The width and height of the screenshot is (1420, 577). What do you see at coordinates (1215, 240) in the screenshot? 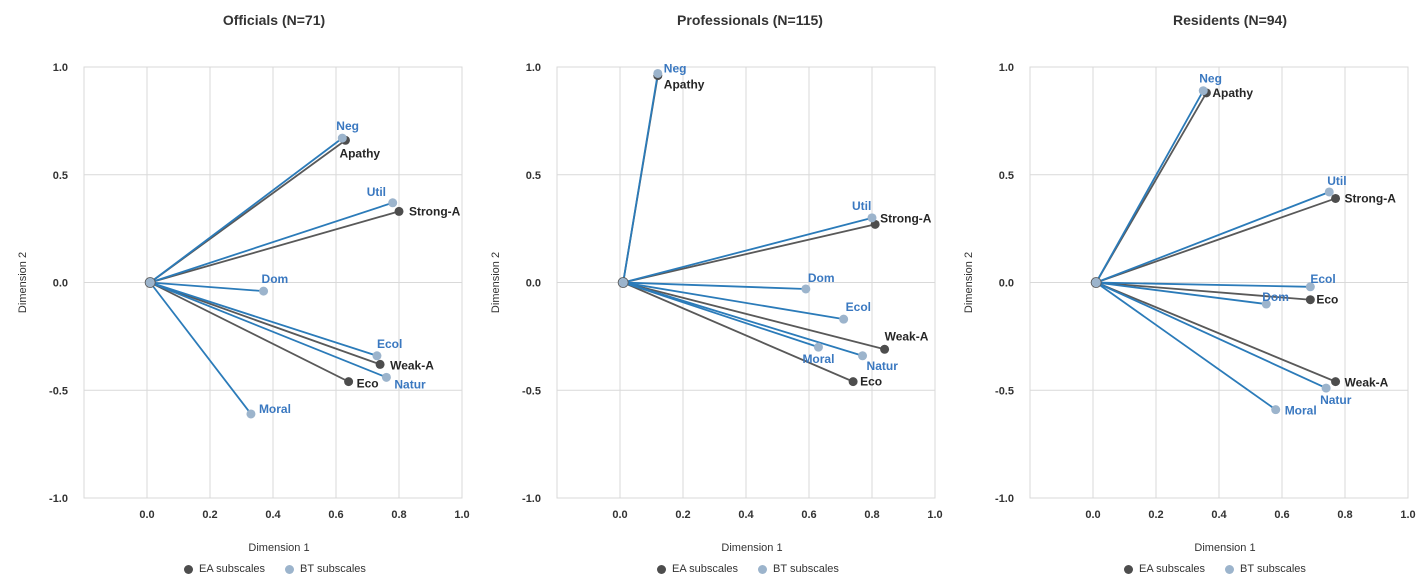
I see `vector-line-strong-a` at bounding box center [1215, 240].